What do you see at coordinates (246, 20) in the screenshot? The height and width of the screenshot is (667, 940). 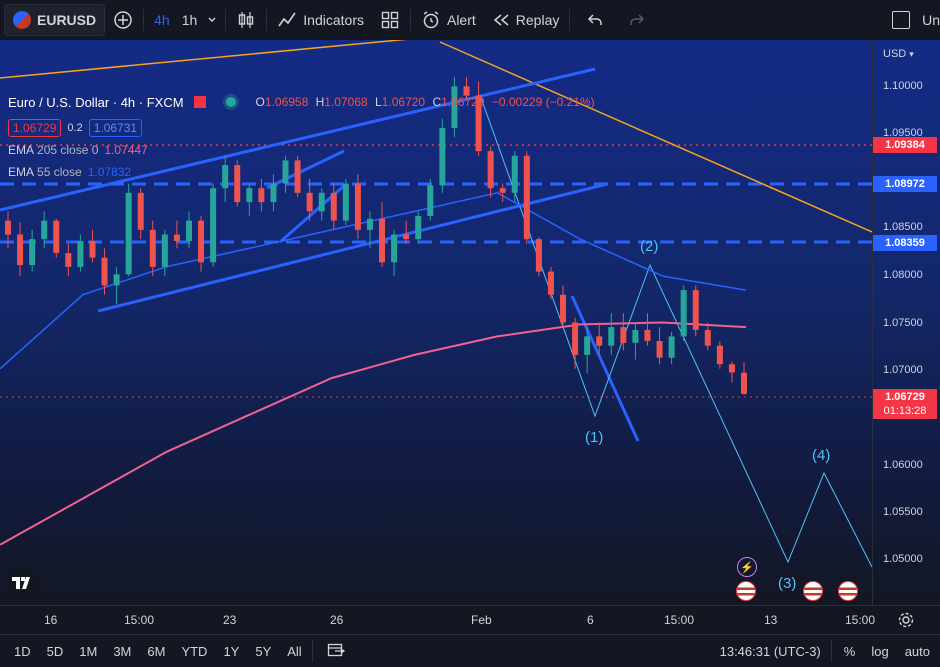 I see `chart-type-button` at bounding box center [246, 20].